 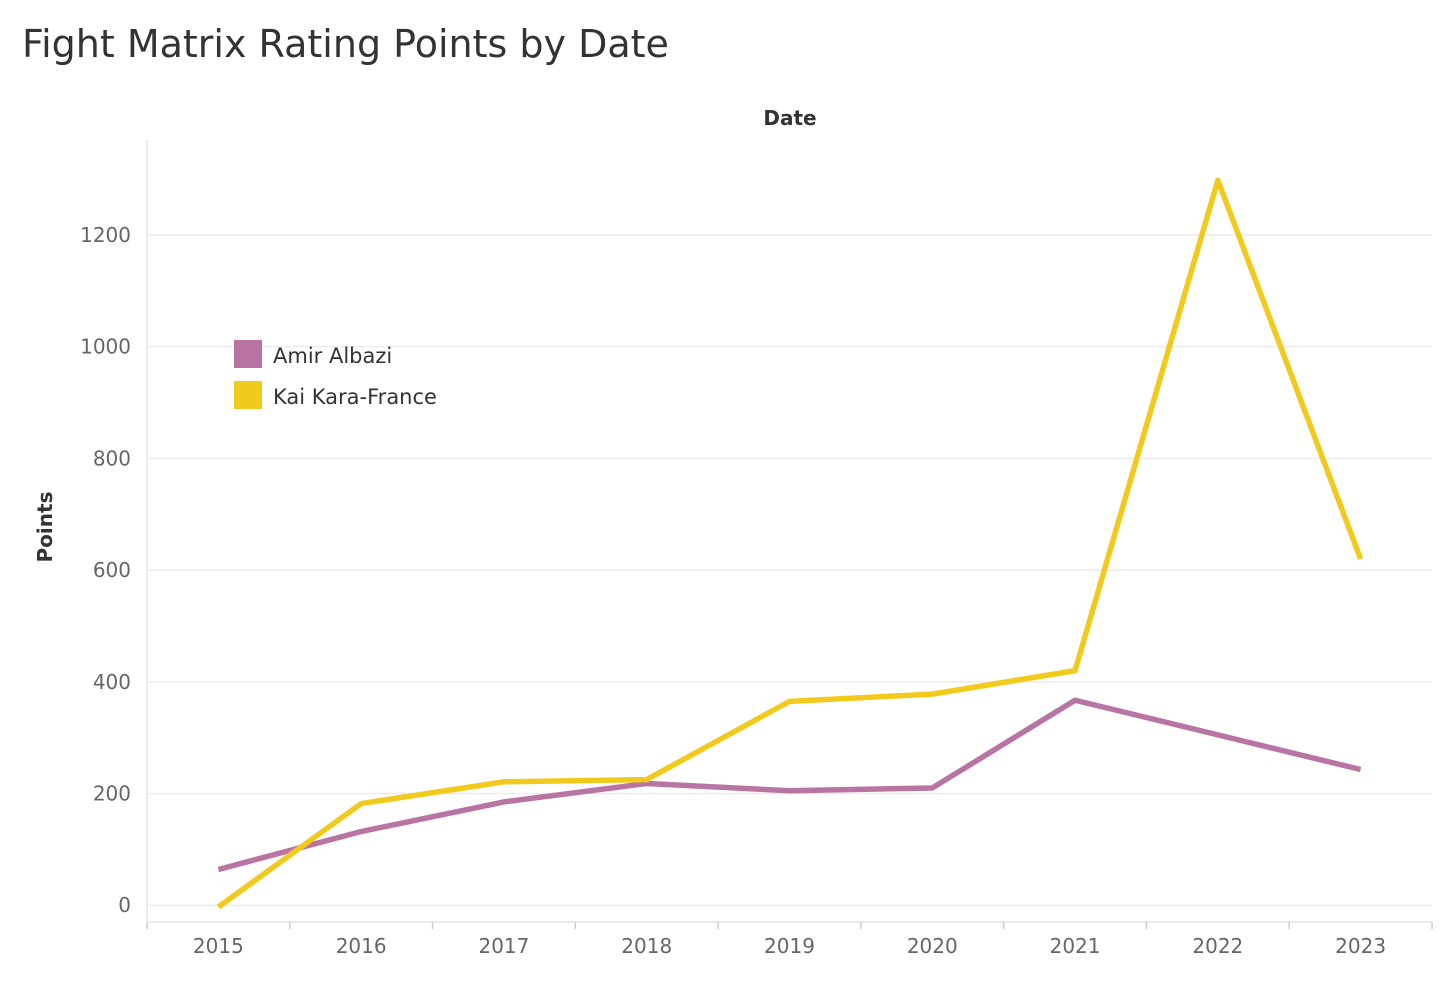 I want to click on y-tick-label: 1200, so click(x=105, y=235).